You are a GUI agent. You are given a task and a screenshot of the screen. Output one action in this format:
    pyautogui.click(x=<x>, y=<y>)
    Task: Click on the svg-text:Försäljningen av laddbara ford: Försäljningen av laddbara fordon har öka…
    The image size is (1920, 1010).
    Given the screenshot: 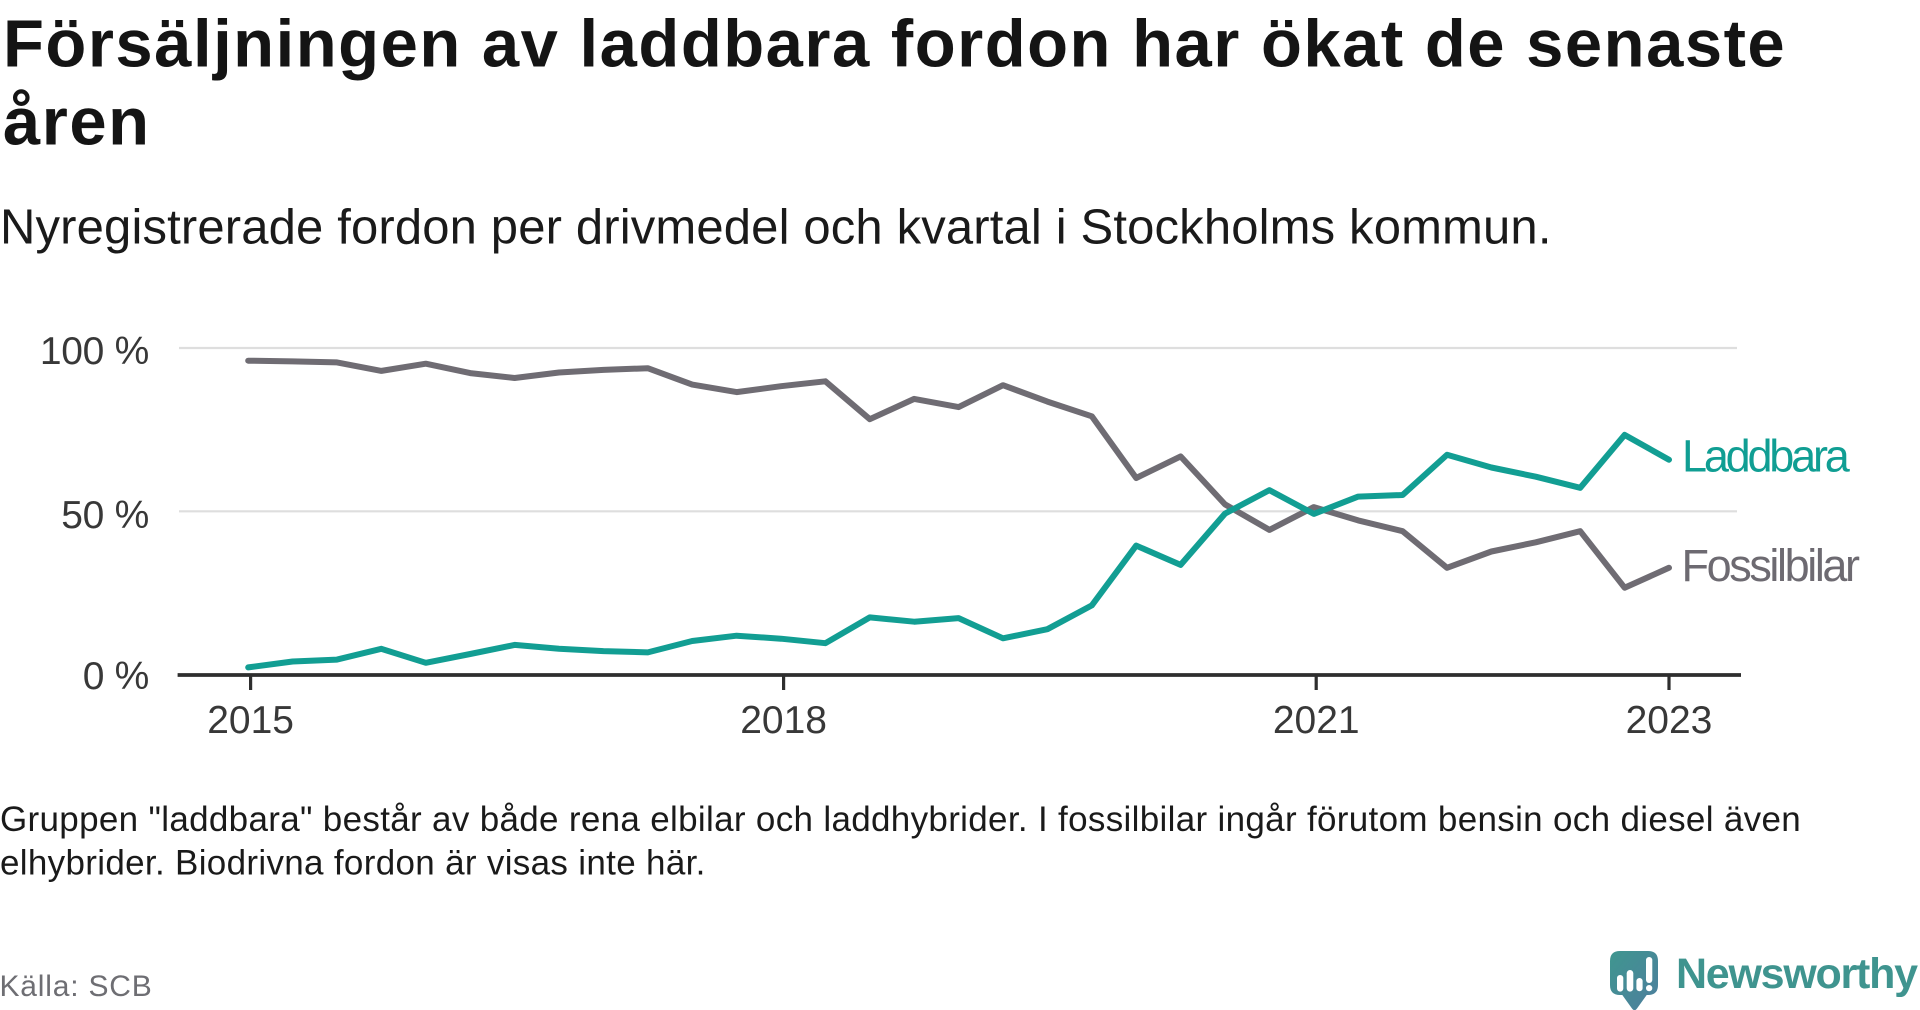 What is the action you would take?
    pyautogui.click(x=894, y=43)
    